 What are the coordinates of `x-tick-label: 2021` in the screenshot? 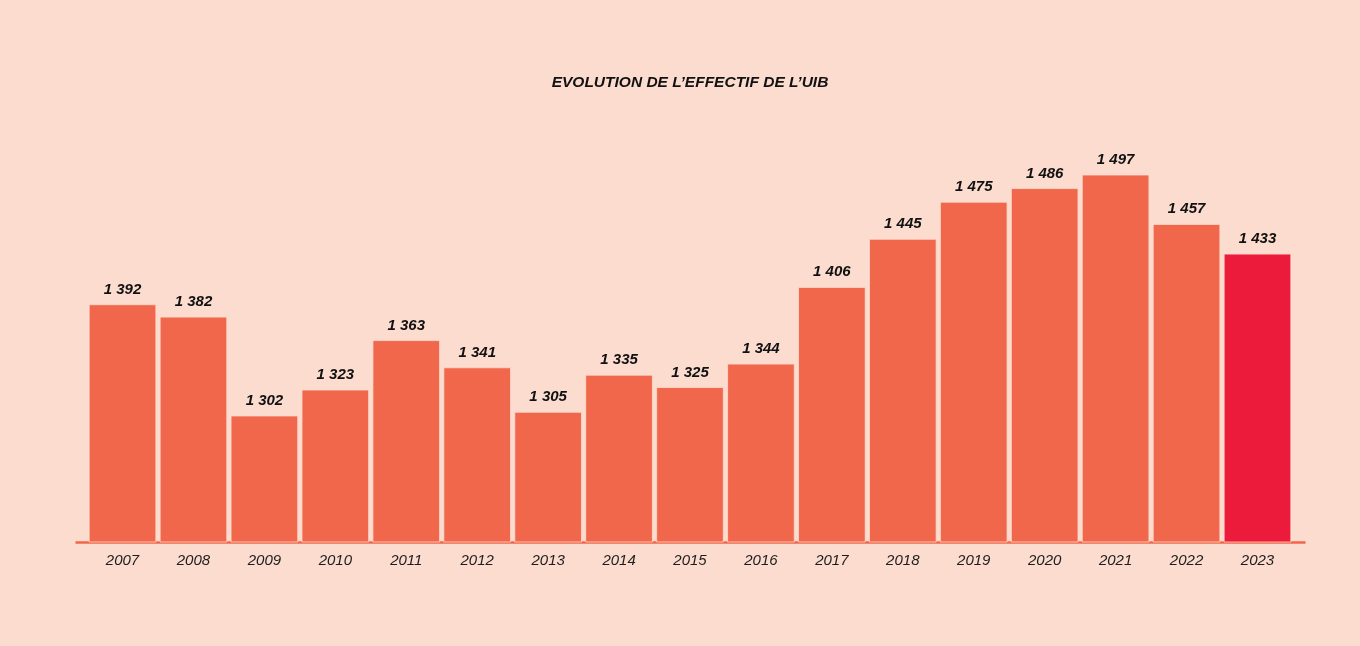 It's located at (1115, 559).